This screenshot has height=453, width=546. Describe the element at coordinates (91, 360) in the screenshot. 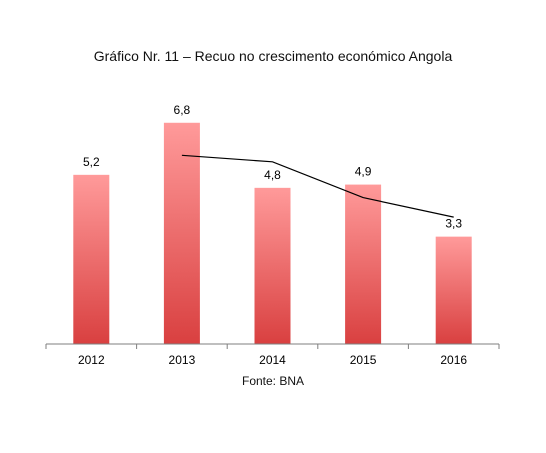

I see `x-tick-2012: 2012` at that location.